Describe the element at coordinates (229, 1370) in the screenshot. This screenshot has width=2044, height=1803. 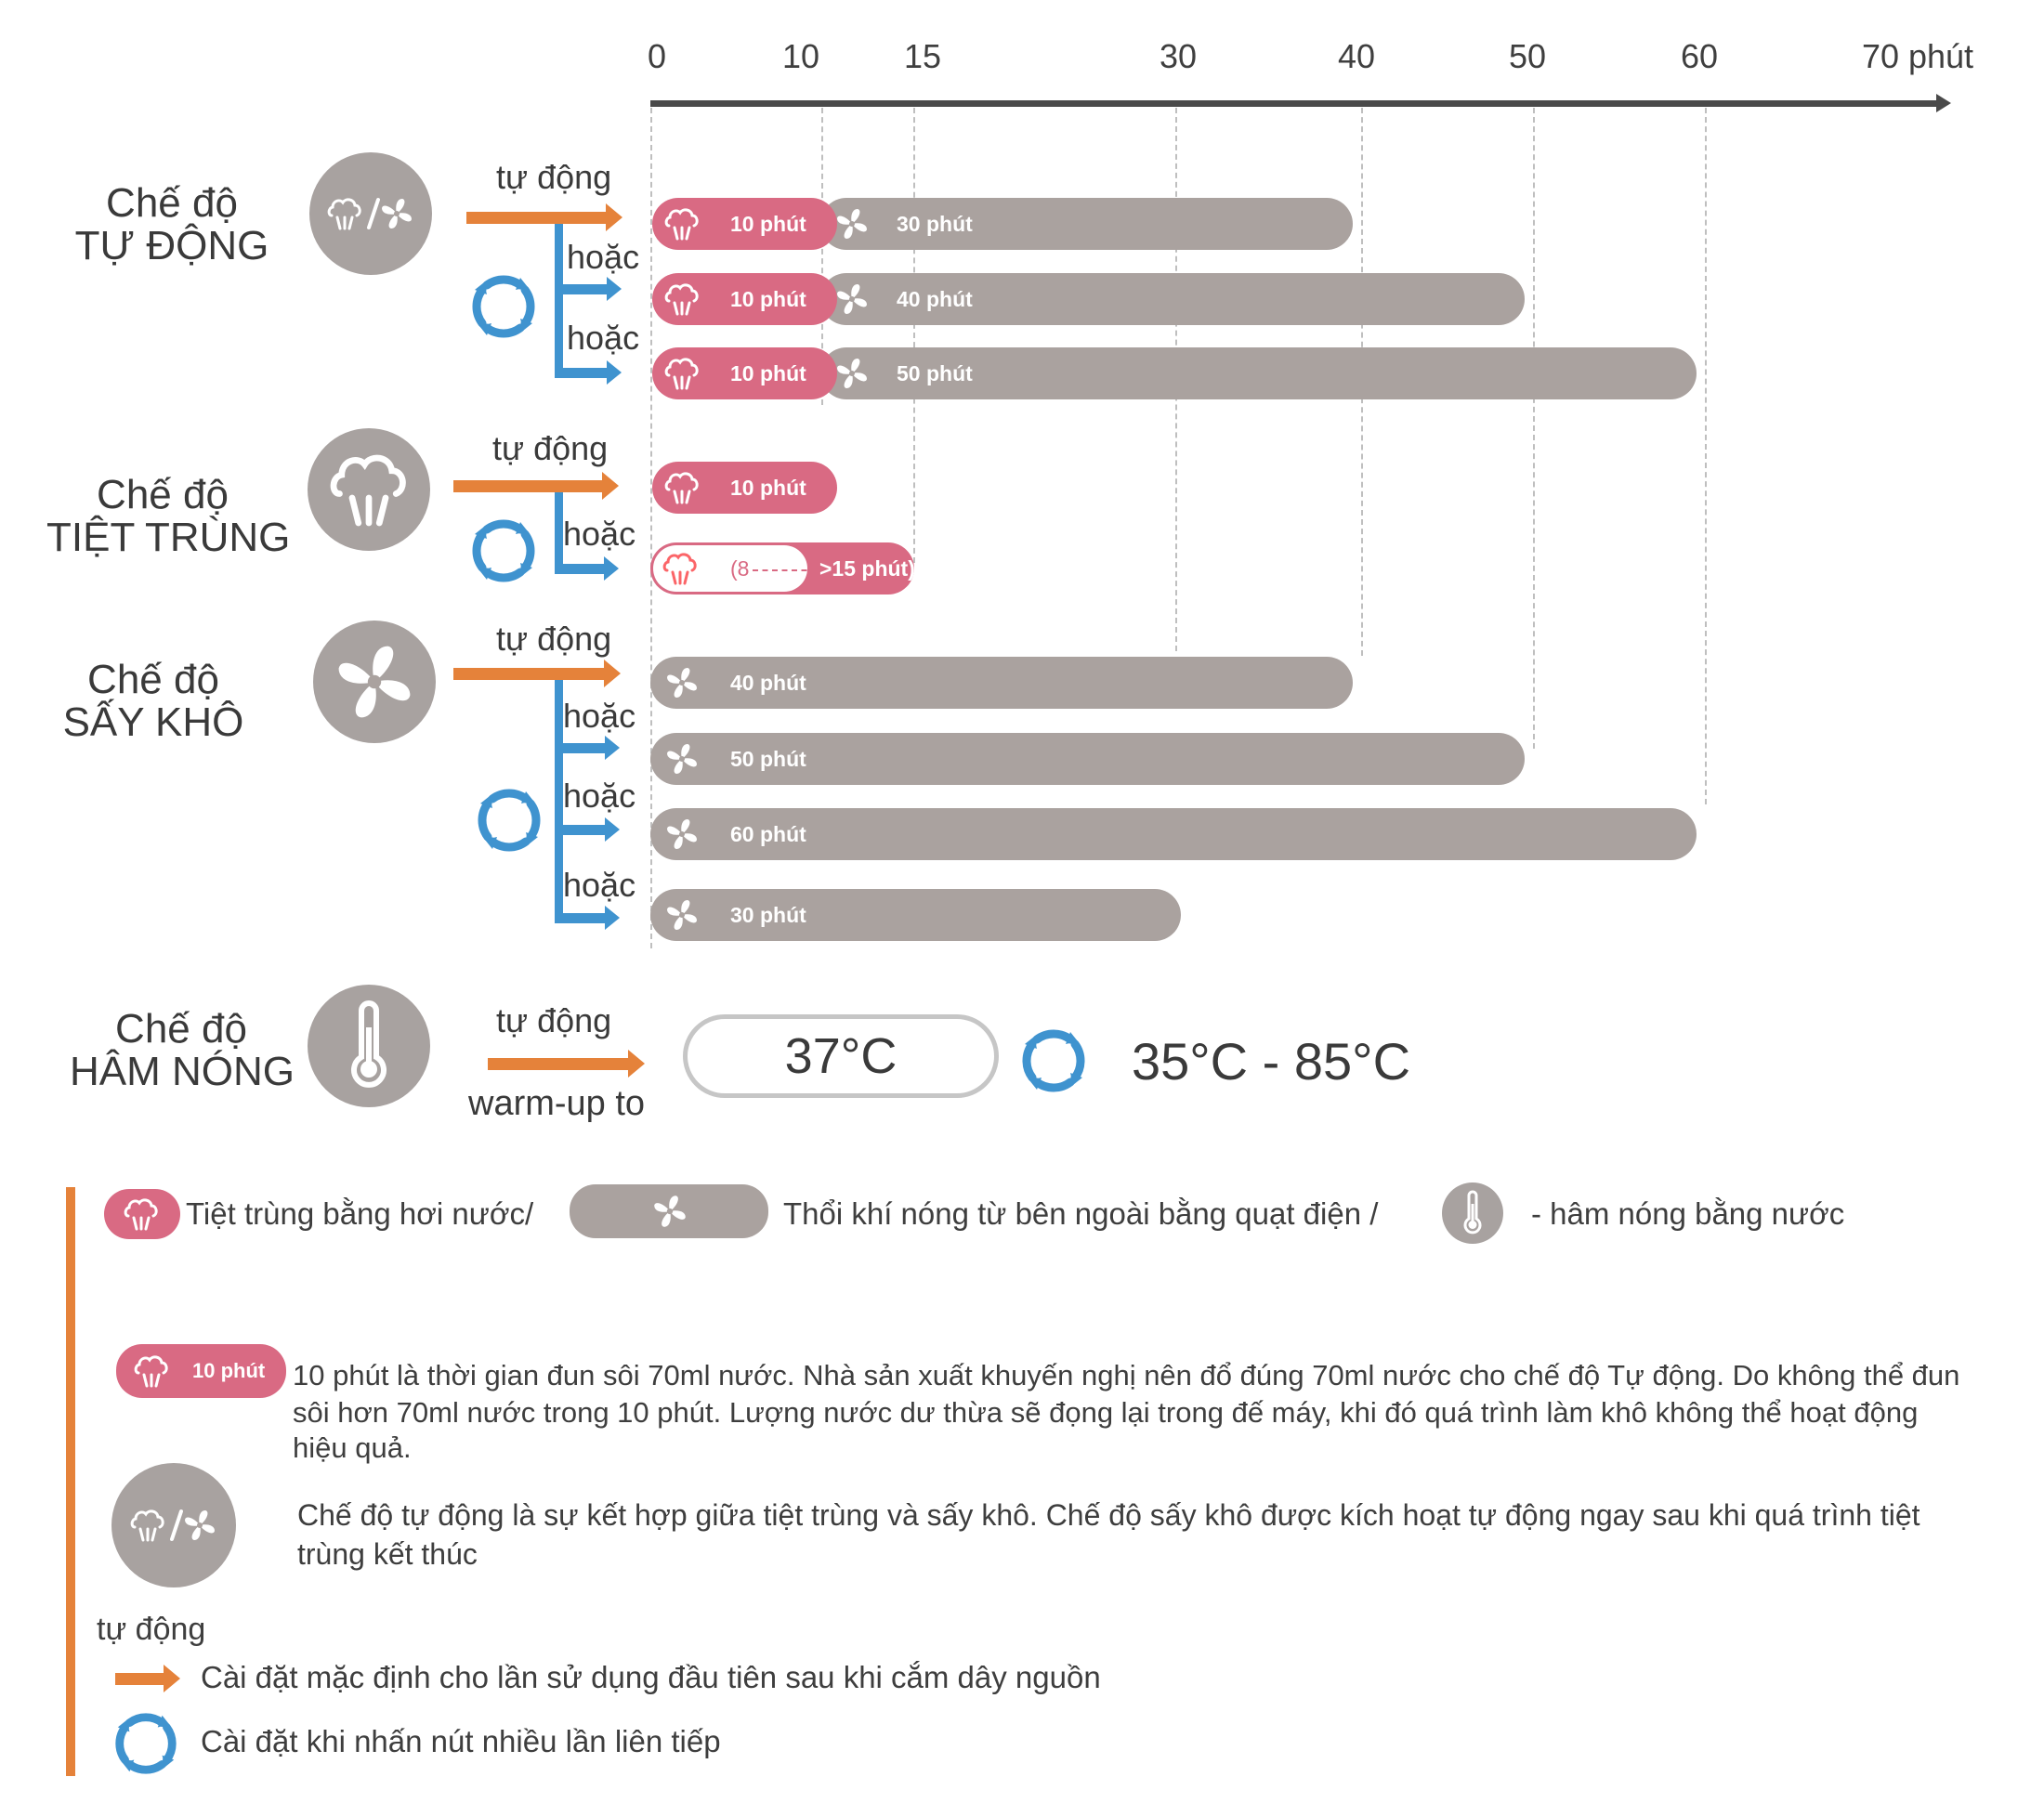
I see `note-badge-label: 10 phút` at that location.